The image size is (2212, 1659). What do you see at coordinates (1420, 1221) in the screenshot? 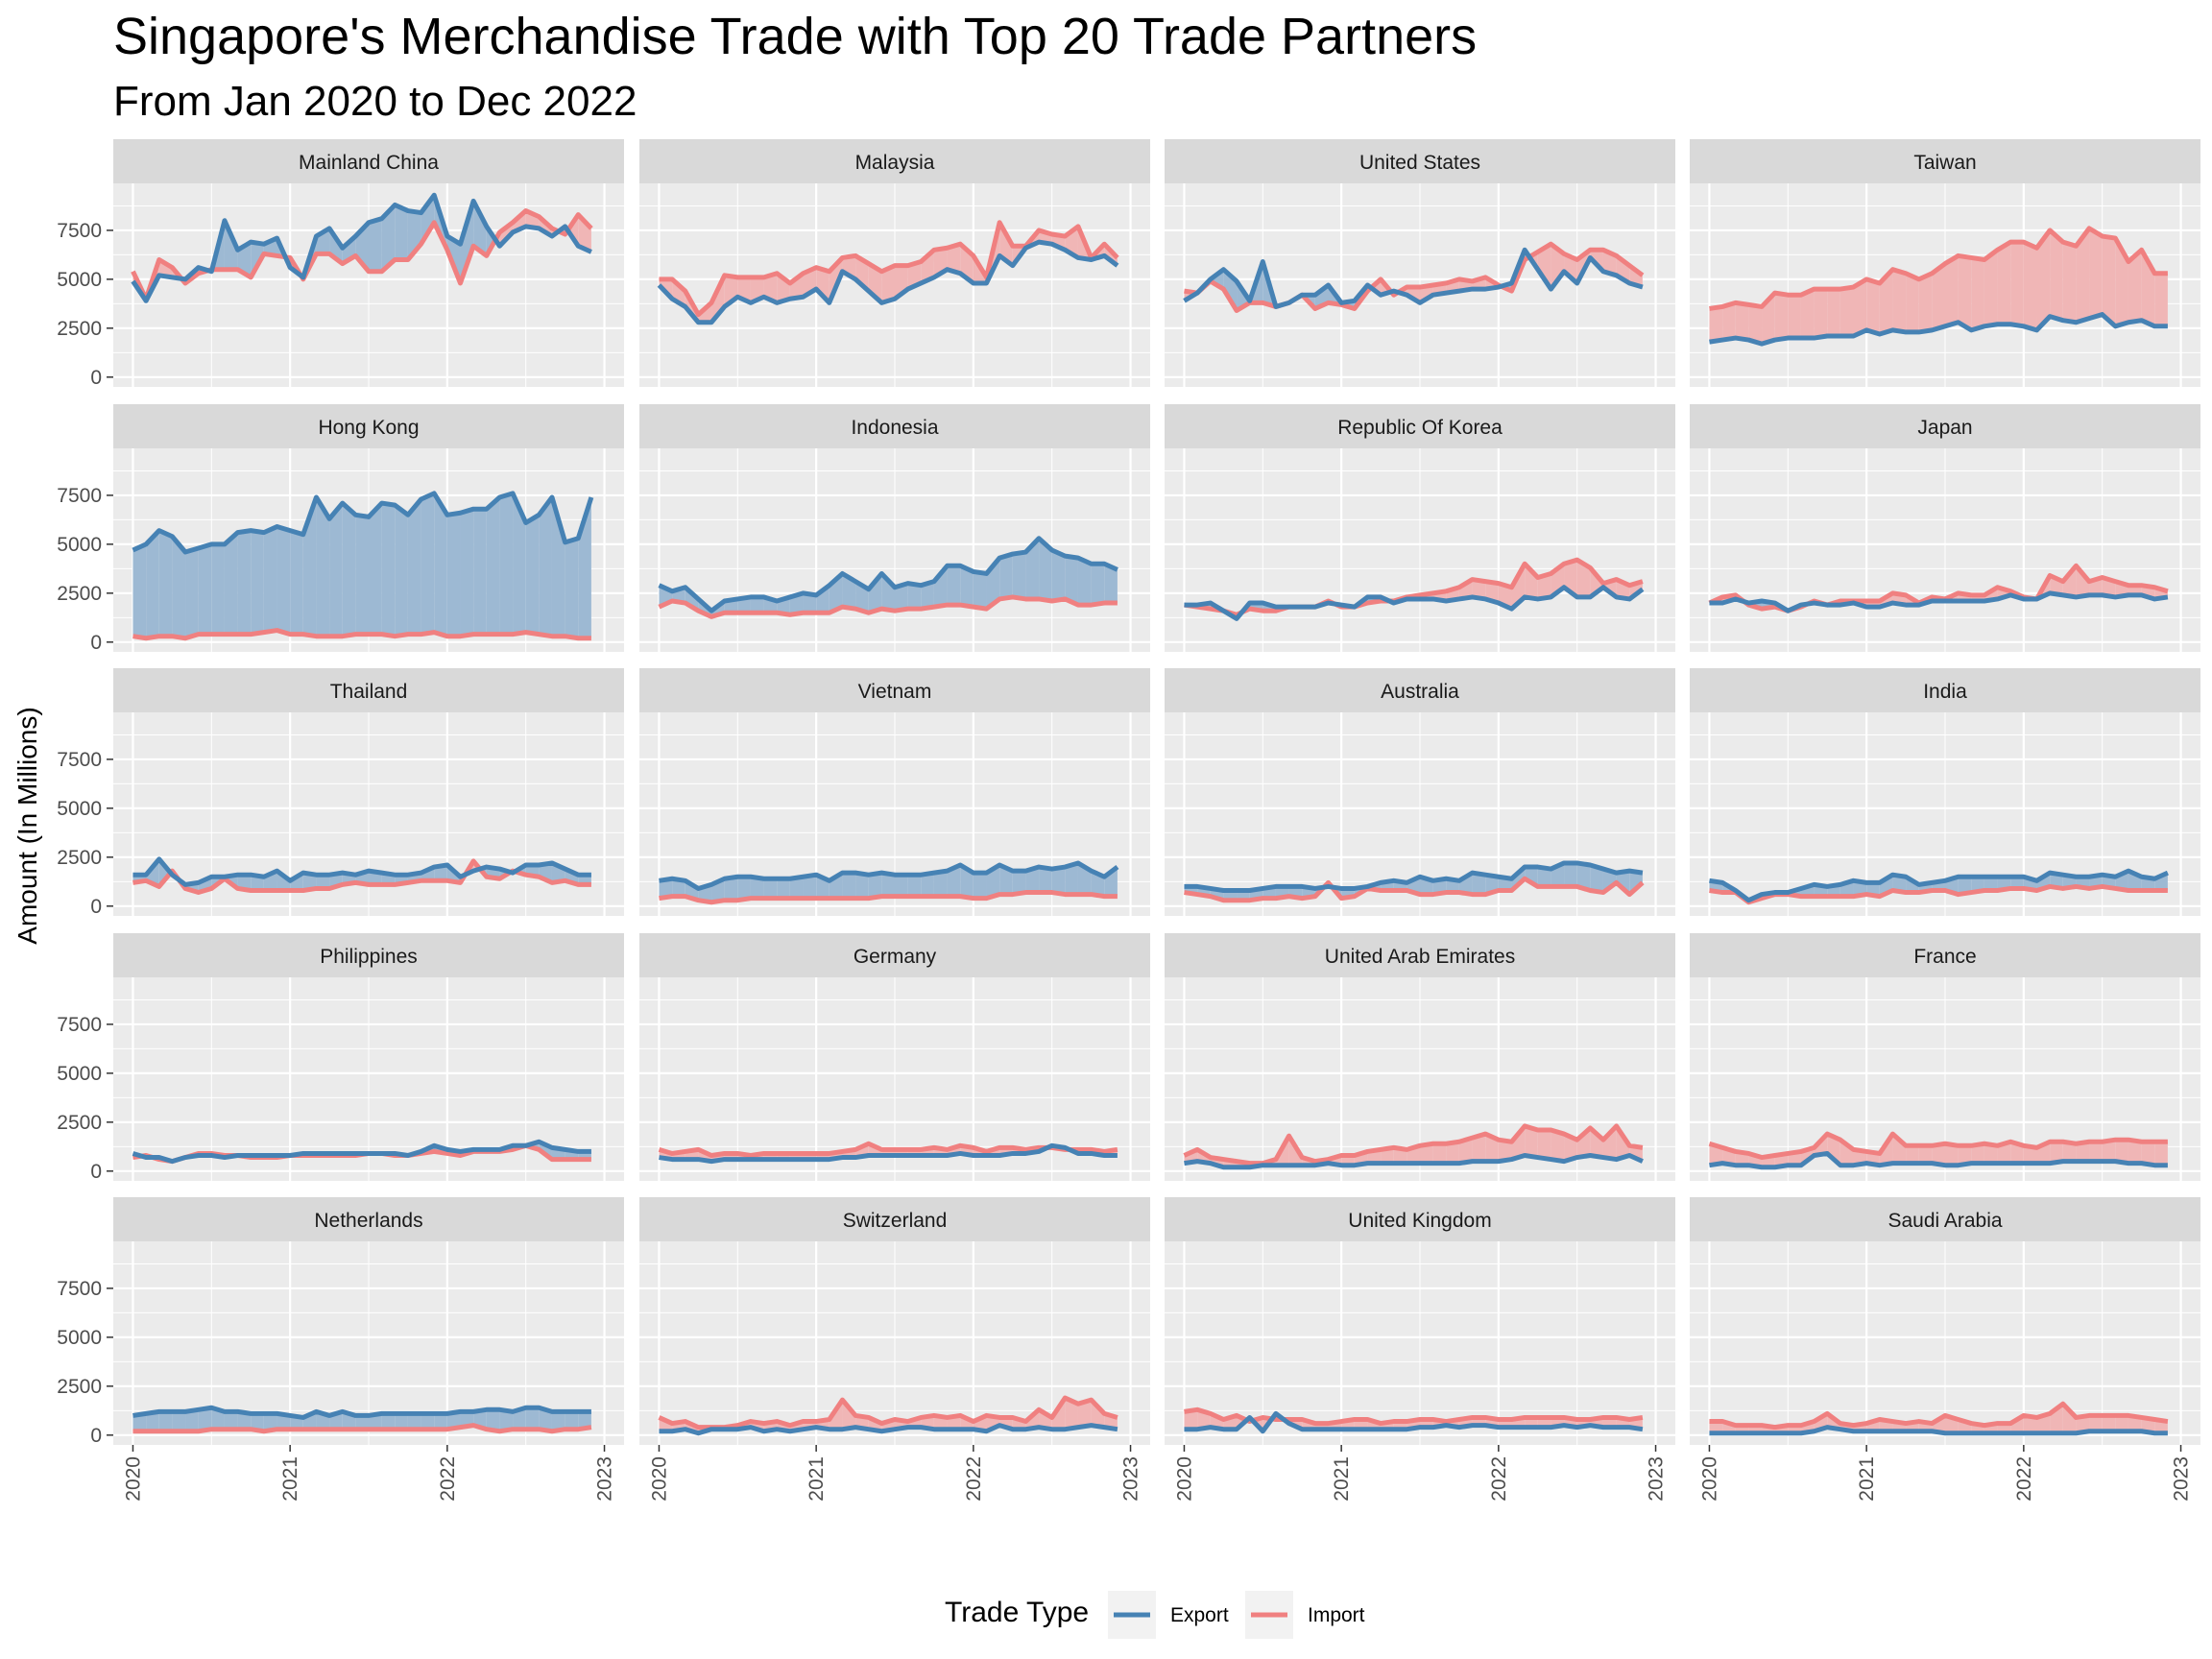
I see `facet-strip-label: United Kingdom` at bounding box center [1420, 1221].